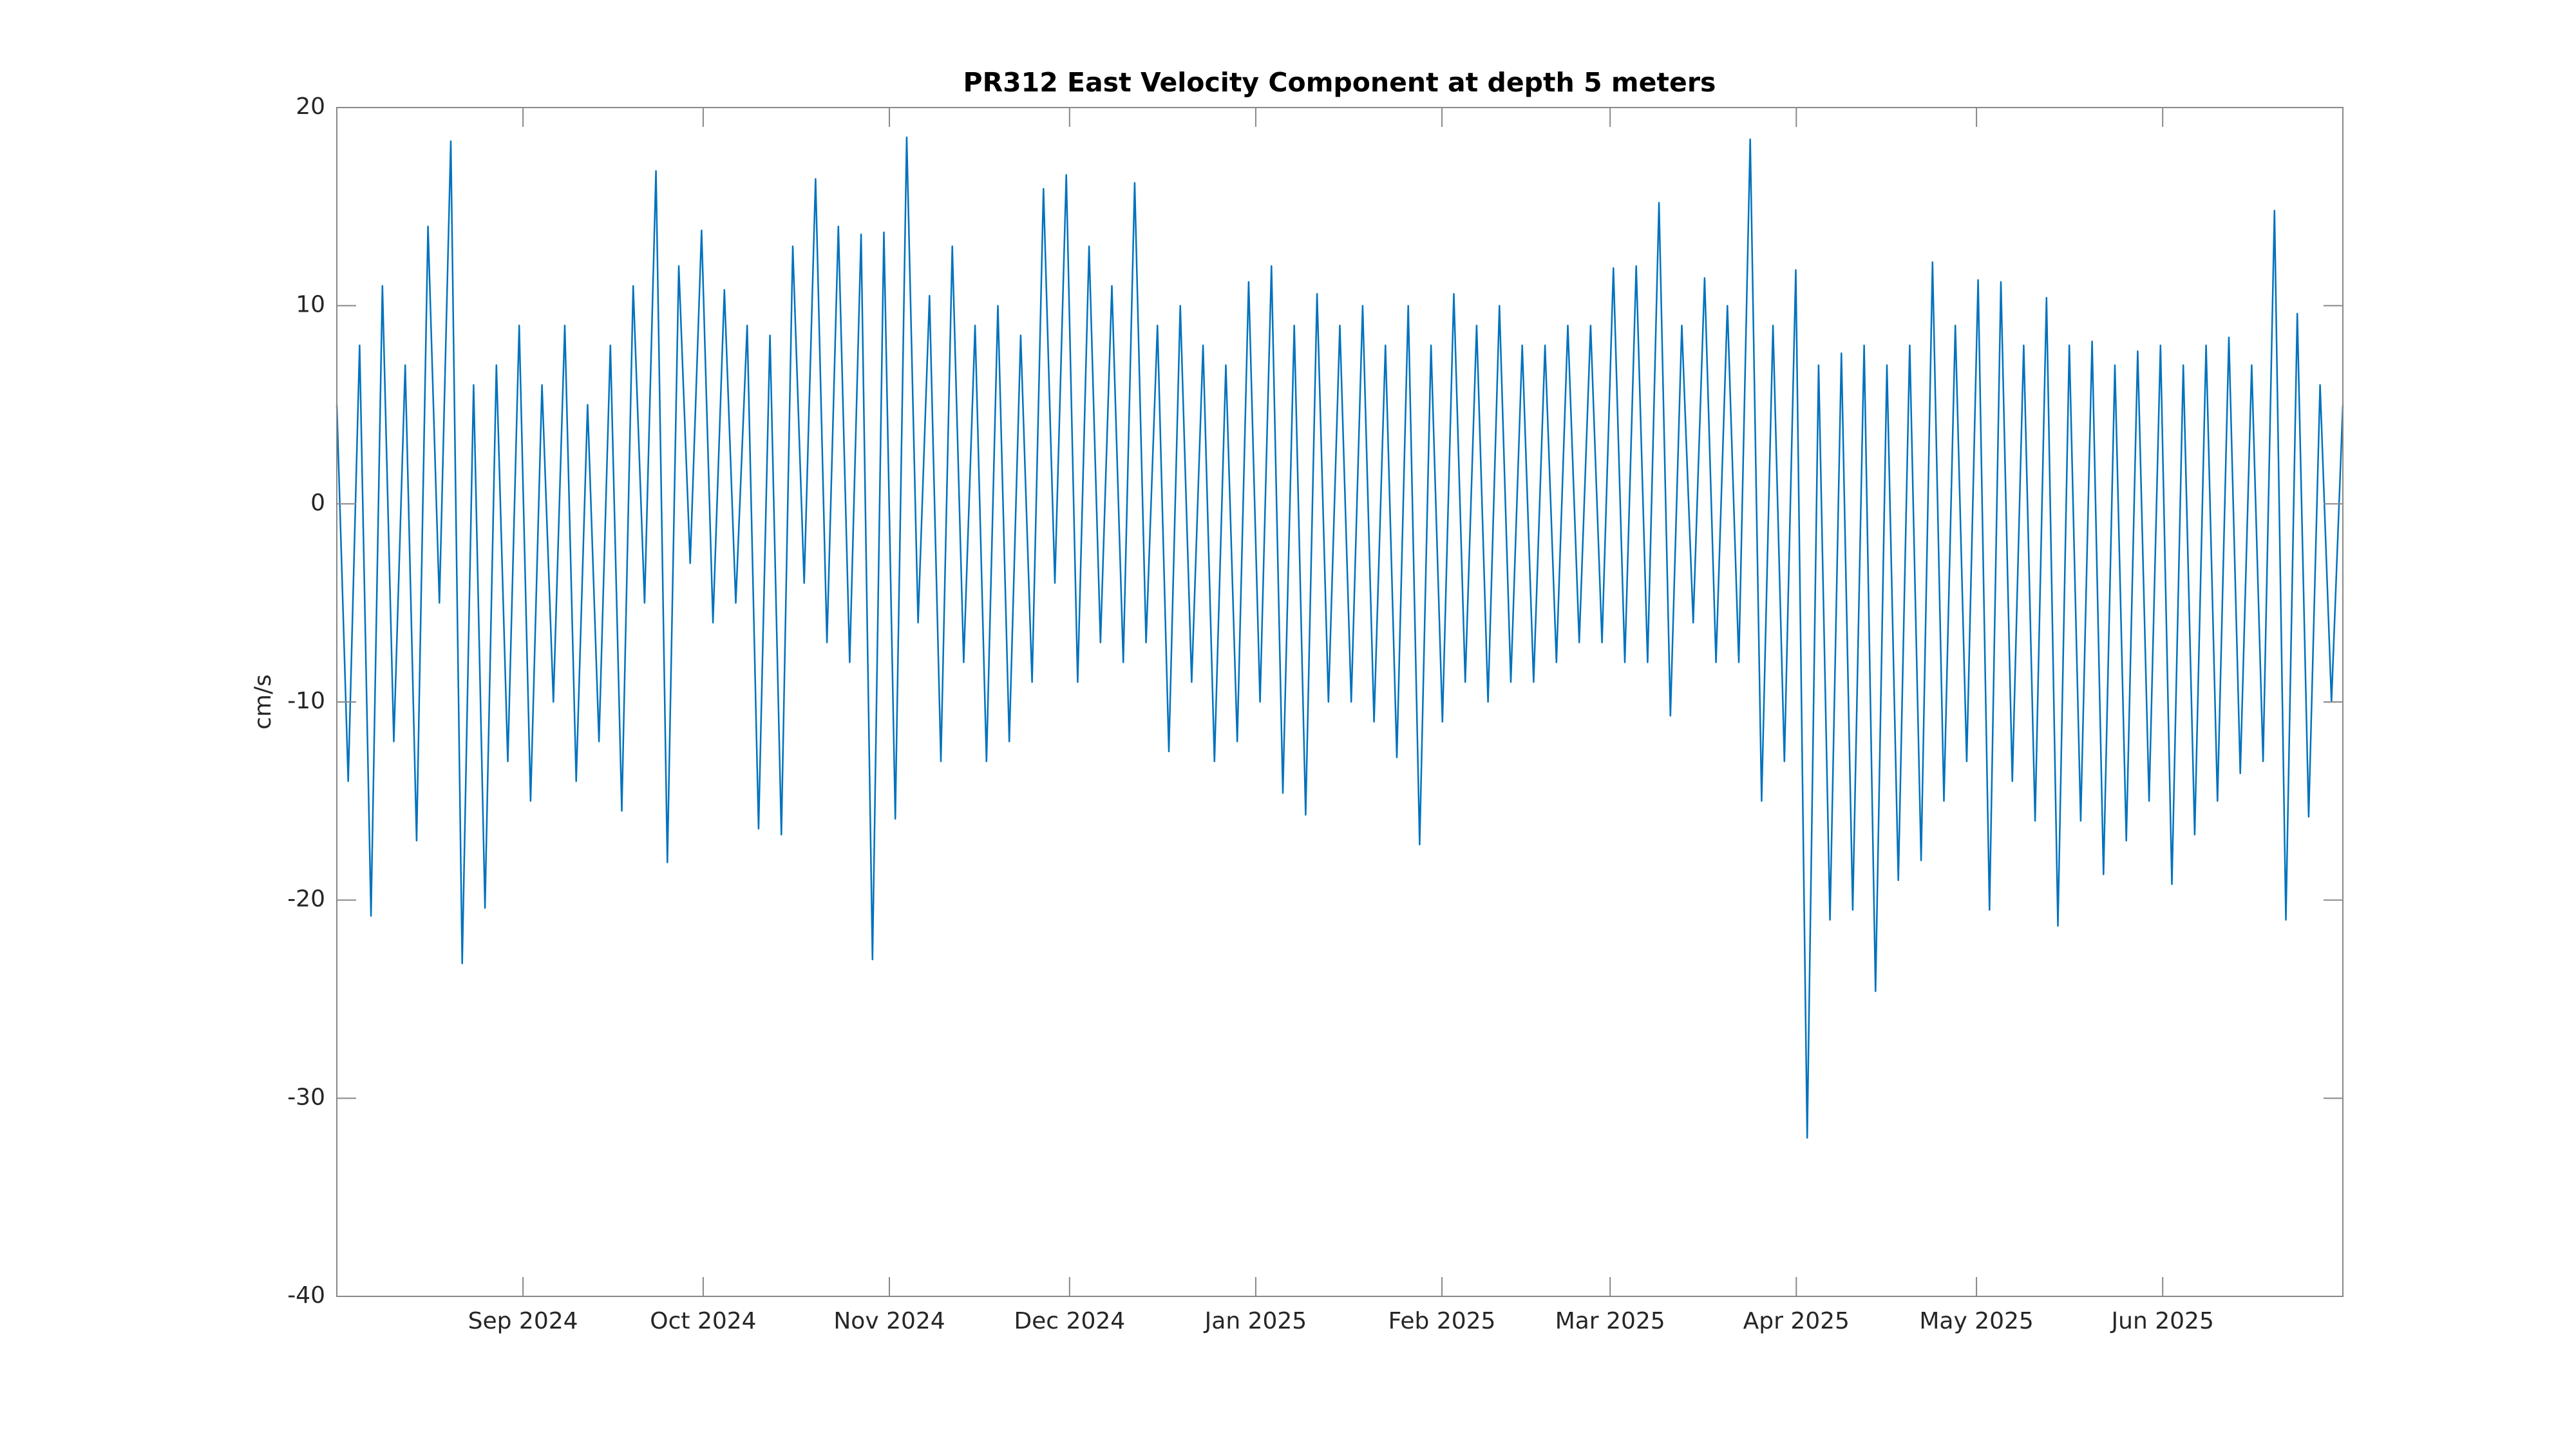 The image size is (2576, 1449). Describe the element at coordinates (1610, 1321) in the screenshot. I see `x-tick-label: Mar 2025` at that location.